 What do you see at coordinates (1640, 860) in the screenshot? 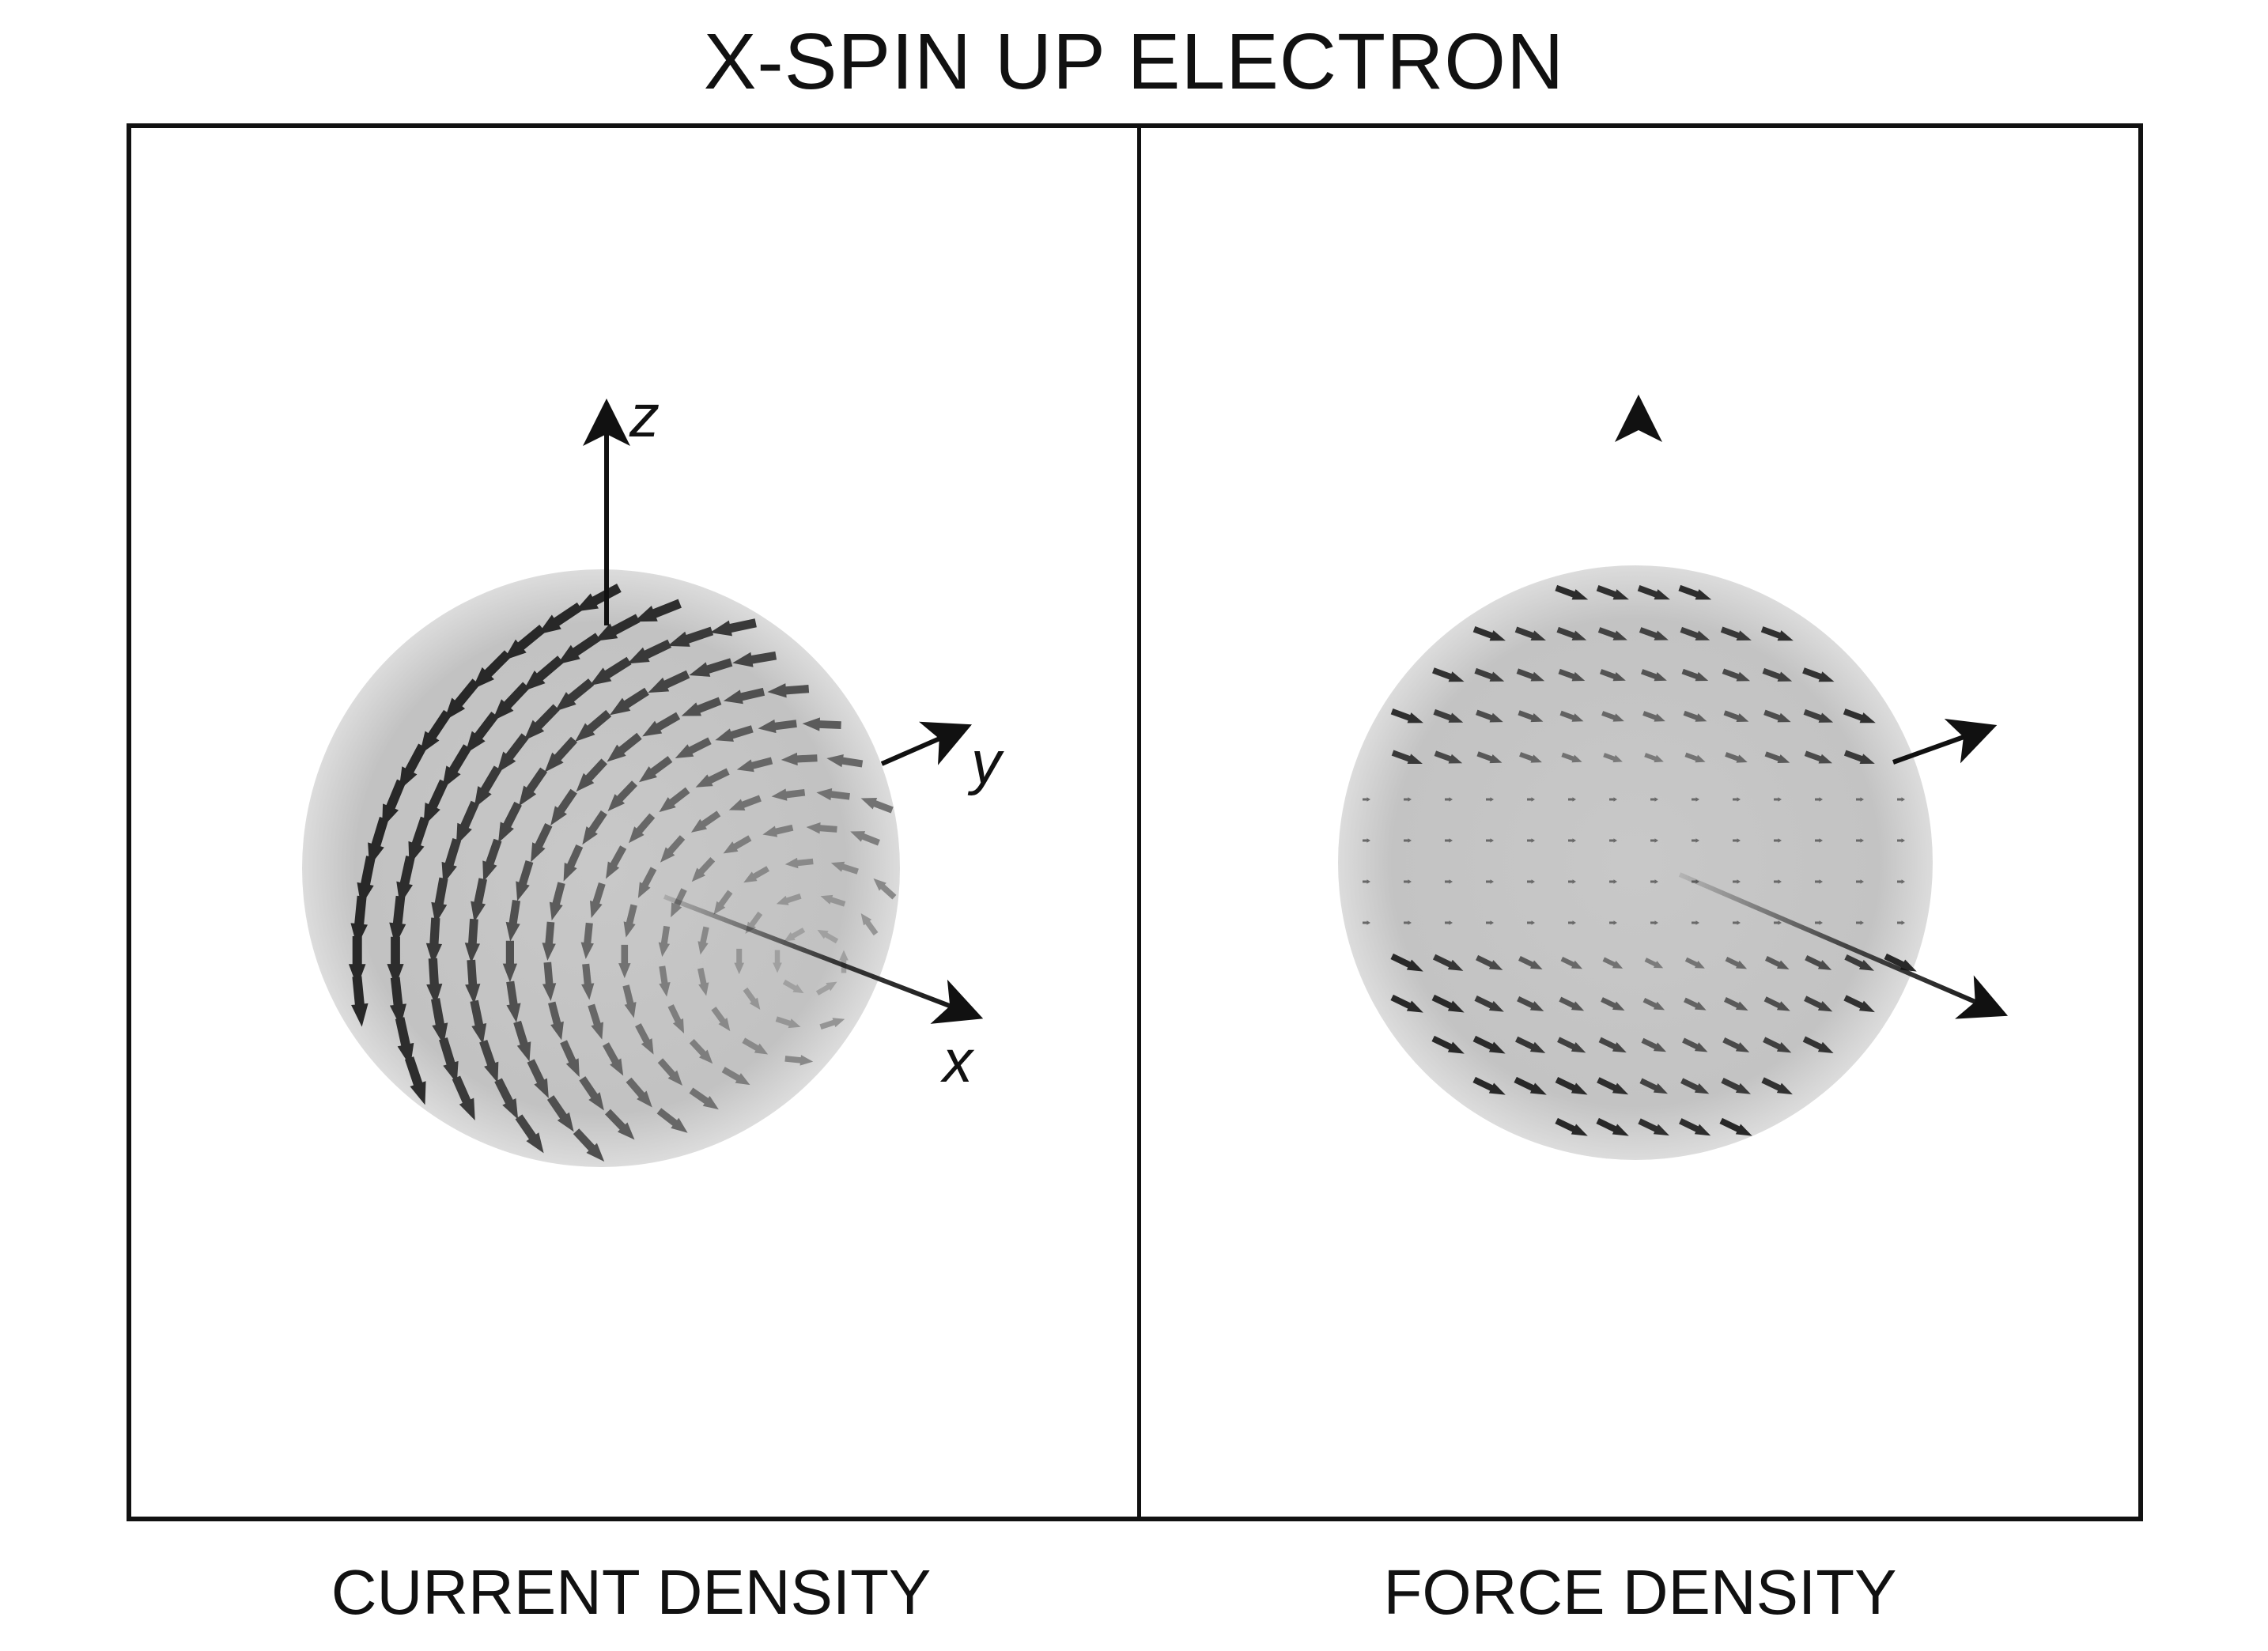
I see `force-density-arrow-field` at bounding box center [1640, 860].